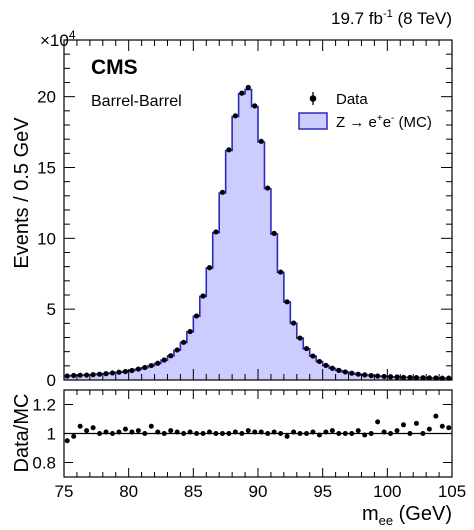 Image resolution: width=474 pixels, height=530 pixels. What do you see at coordinates (51, 434) in the screenshot?
I see `ratio-y-tick-label: 1` at bounding box center [51, 434].